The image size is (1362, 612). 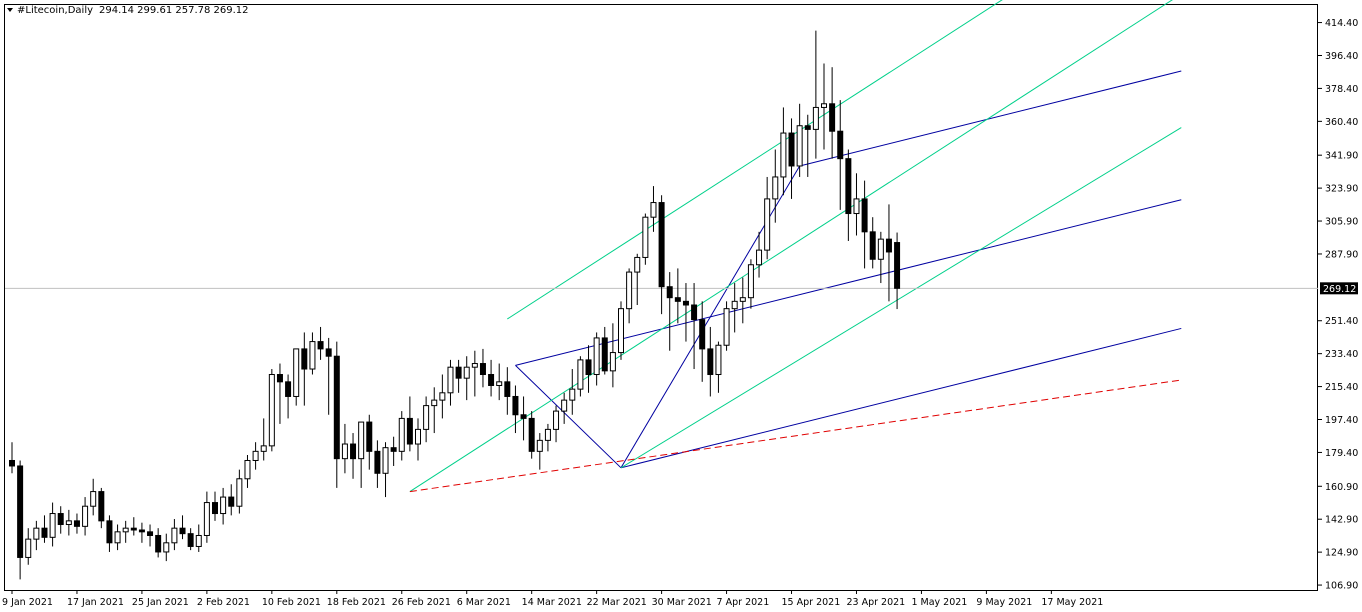 I want to click on y-tick-label: 142.90, so click(x=1341, y=520).